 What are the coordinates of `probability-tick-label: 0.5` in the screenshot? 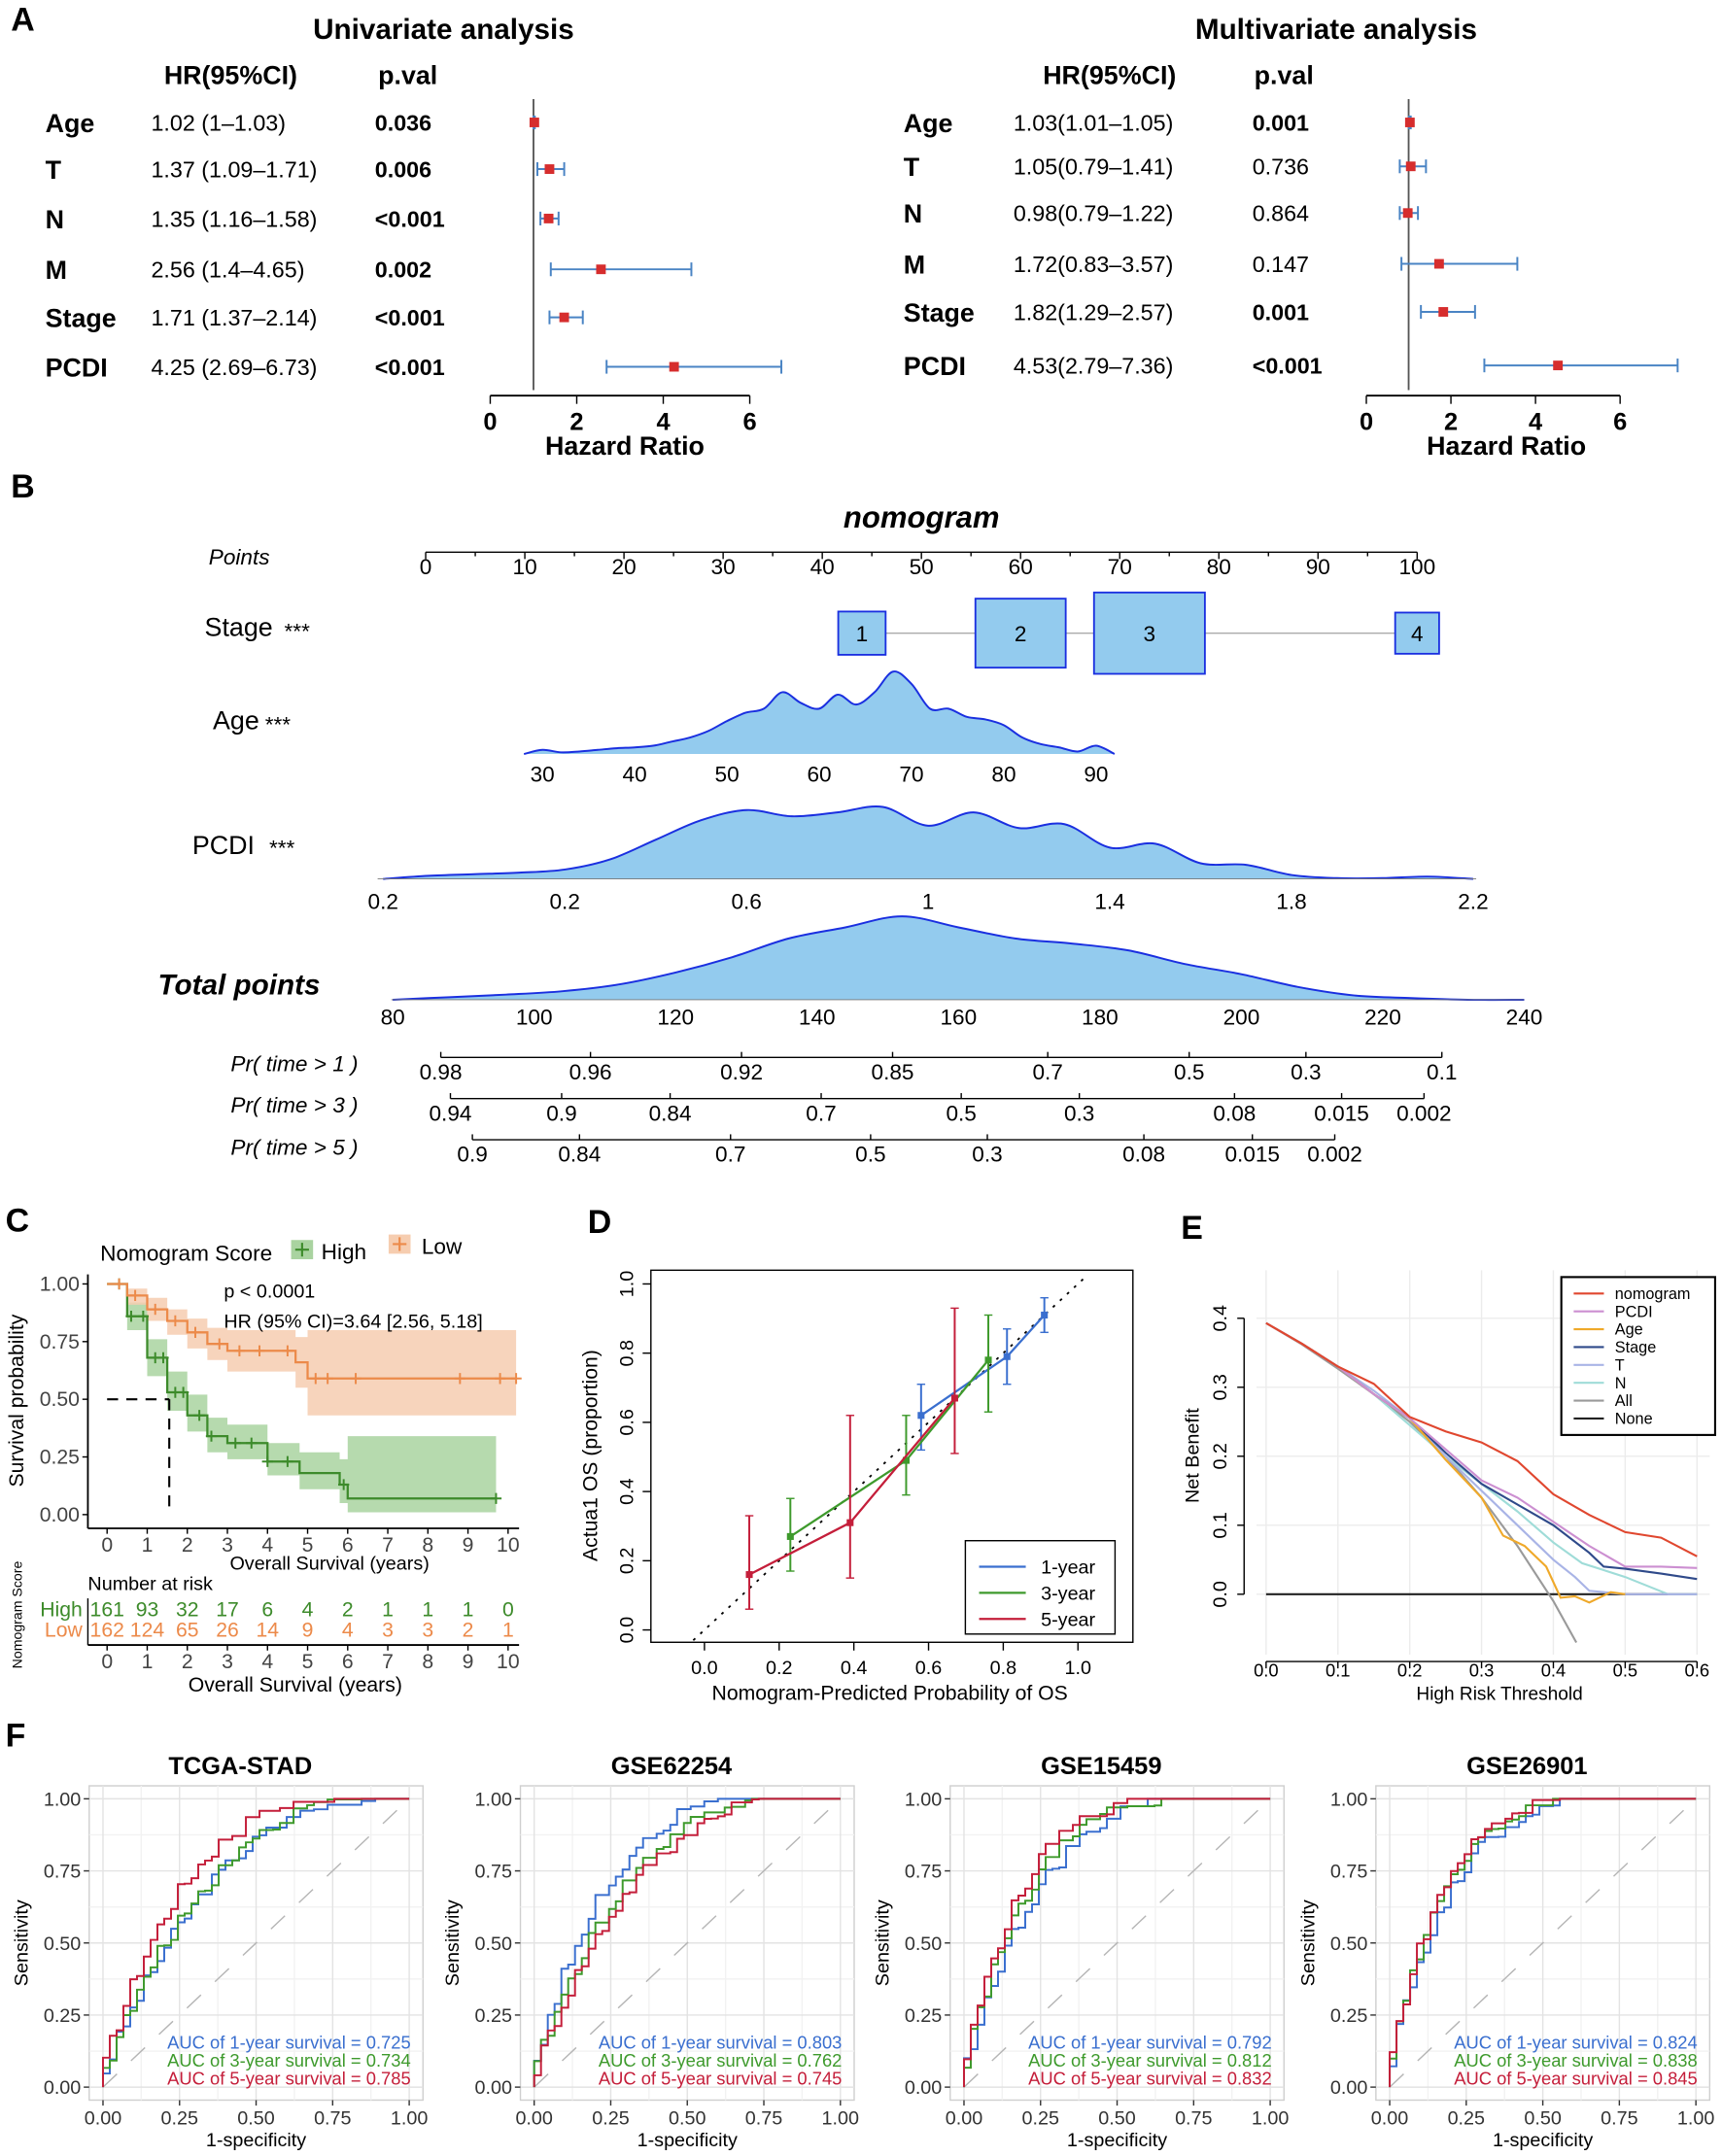 It's located at (1189, 1072).